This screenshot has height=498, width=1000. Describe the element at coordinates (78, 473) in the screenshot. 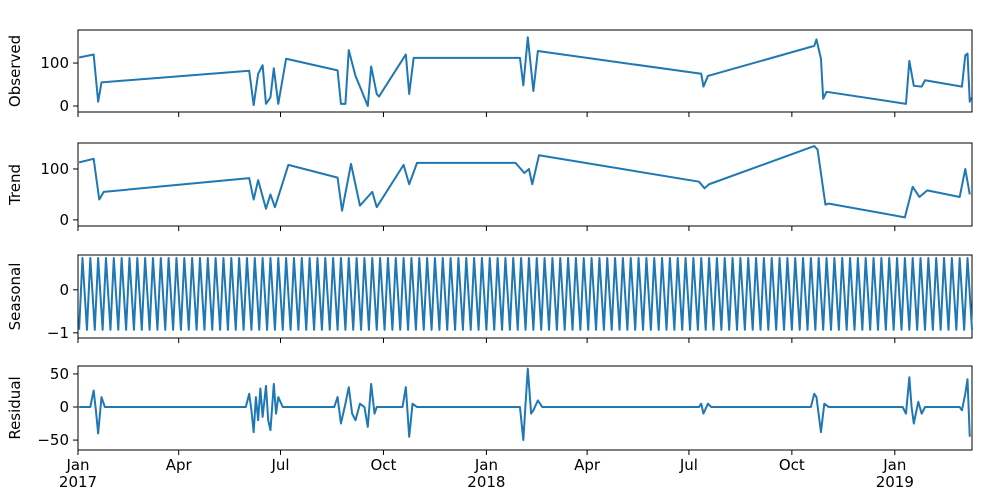

I see `x-tick-label: Jan 2017` at that location.